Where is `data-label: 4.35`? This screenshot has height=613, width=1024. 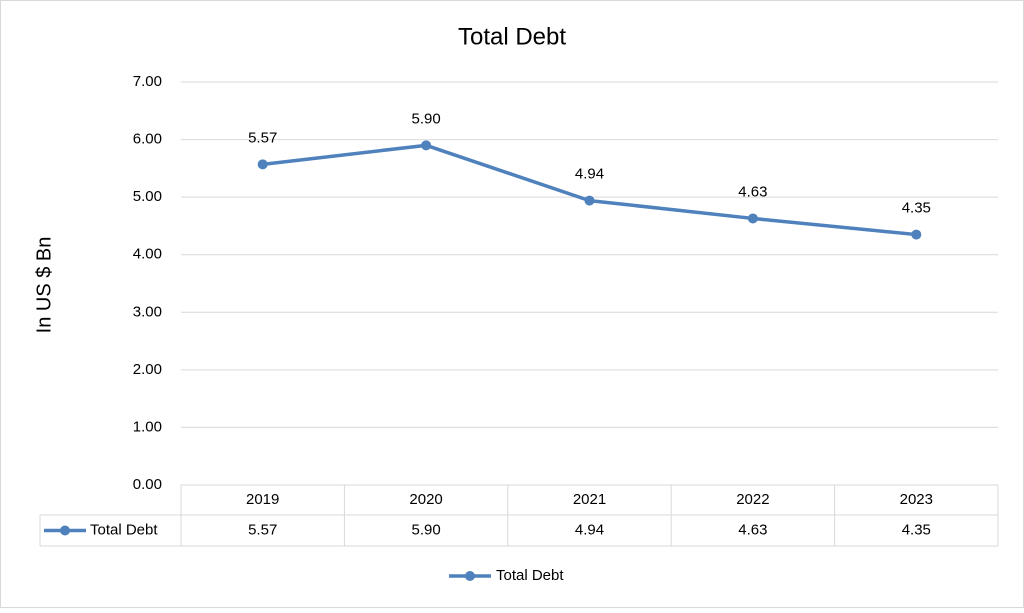
data-label: 4.35 is located at coordinates (916, 208).